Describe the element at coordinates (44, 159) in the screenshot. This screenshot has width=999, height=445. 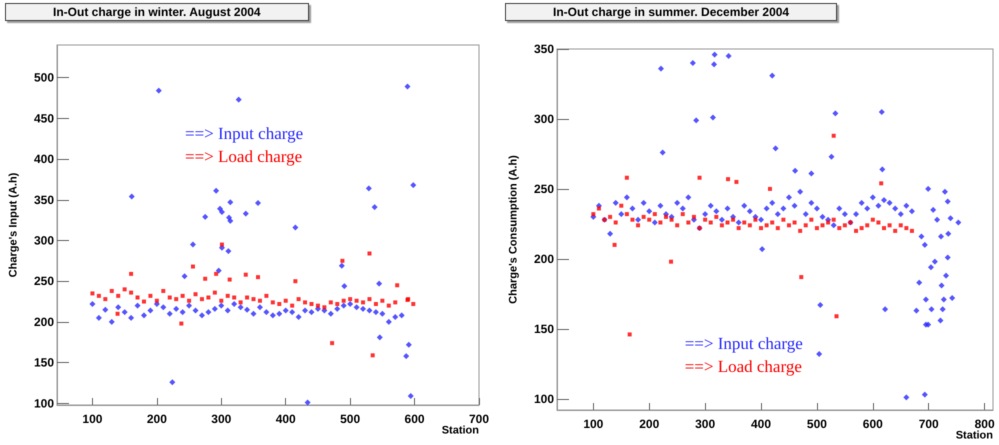
I see `y-tick-label: 400` at that location.